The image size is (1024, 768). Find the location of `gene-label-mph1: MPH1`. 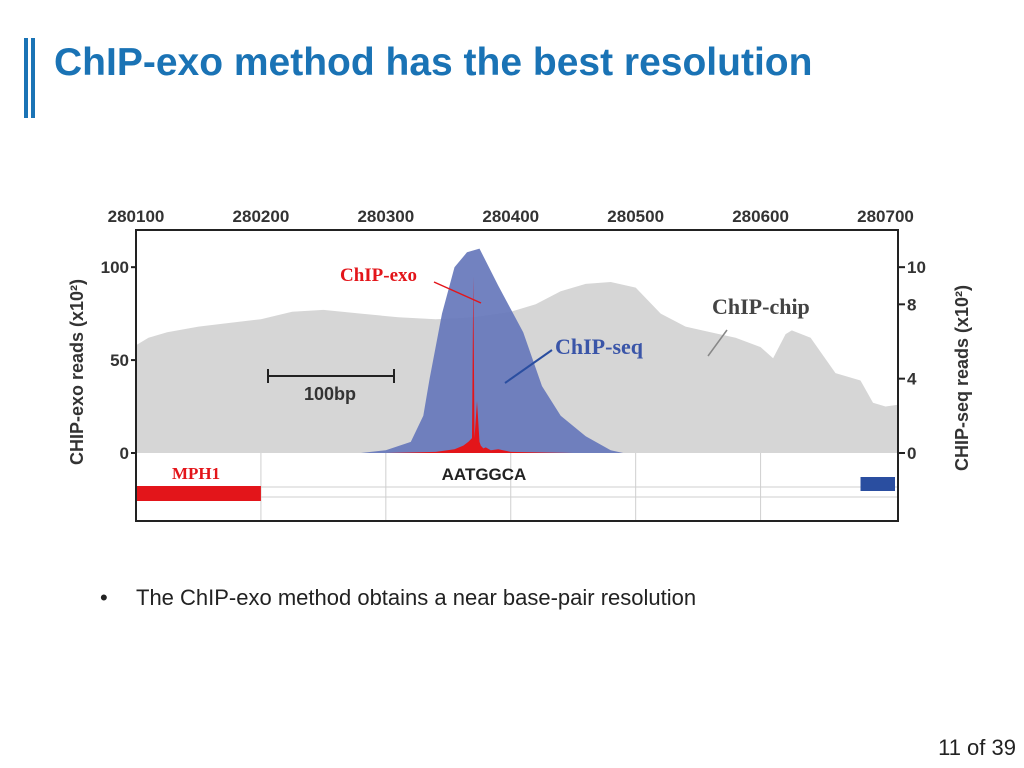

gene-label-mph1: MPH1 is located at coordinates (196, 473).